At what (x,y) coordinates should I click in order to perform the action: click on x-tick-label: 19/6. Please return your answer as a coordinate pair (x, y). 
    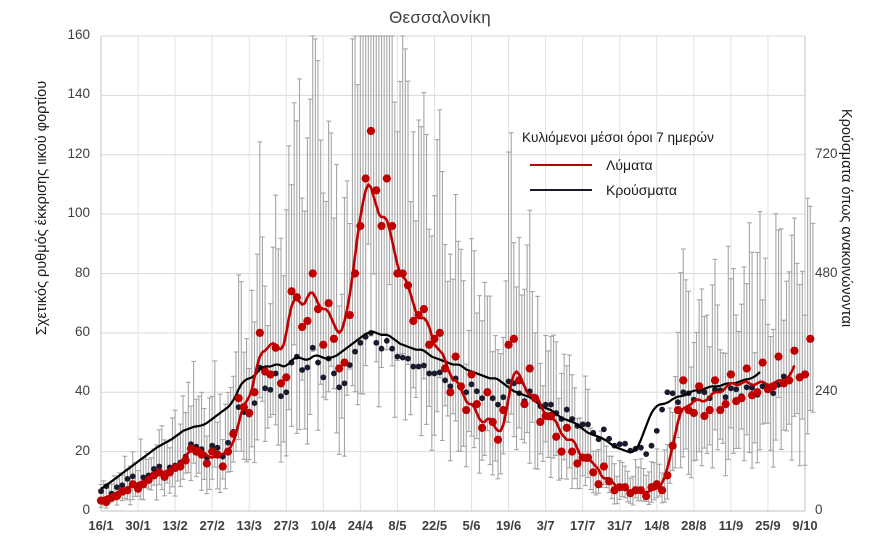
    Looking at the image, I should click on (508, 525).